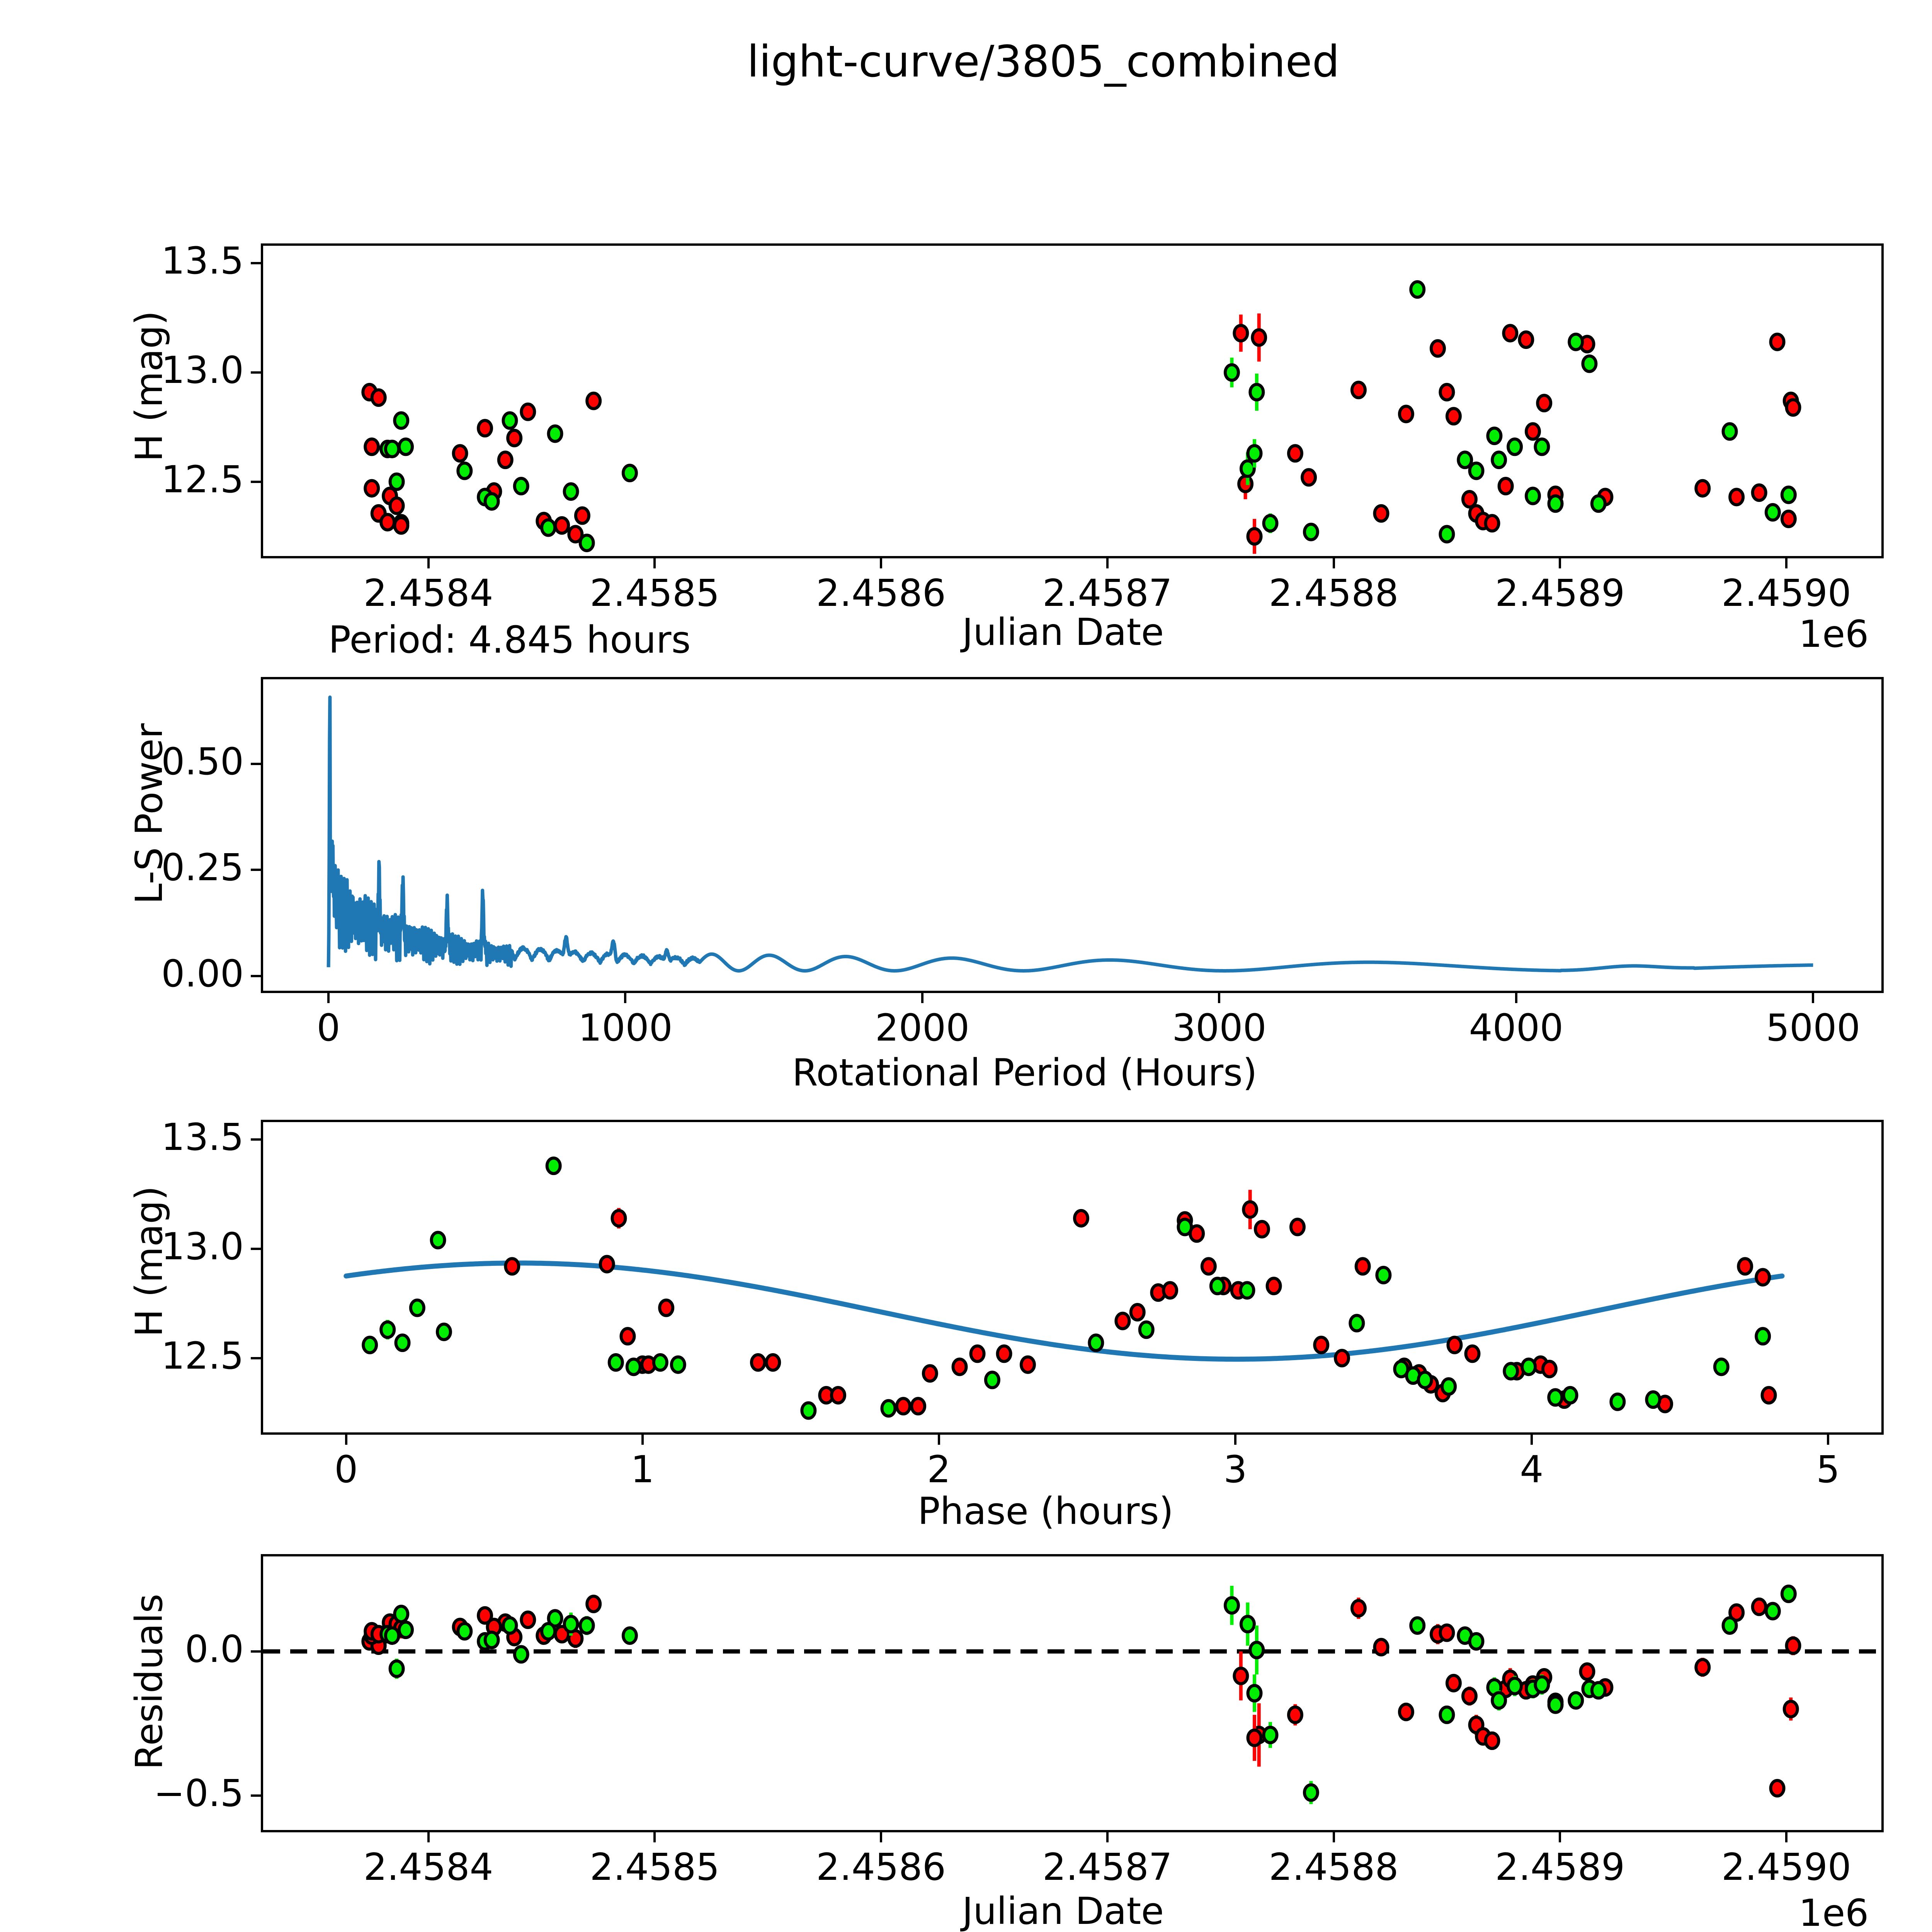  What do you see at coordinates (881, 593) in the screenshot?
I see `xtick-label: 2.4586` at bounding box center [881, 593].